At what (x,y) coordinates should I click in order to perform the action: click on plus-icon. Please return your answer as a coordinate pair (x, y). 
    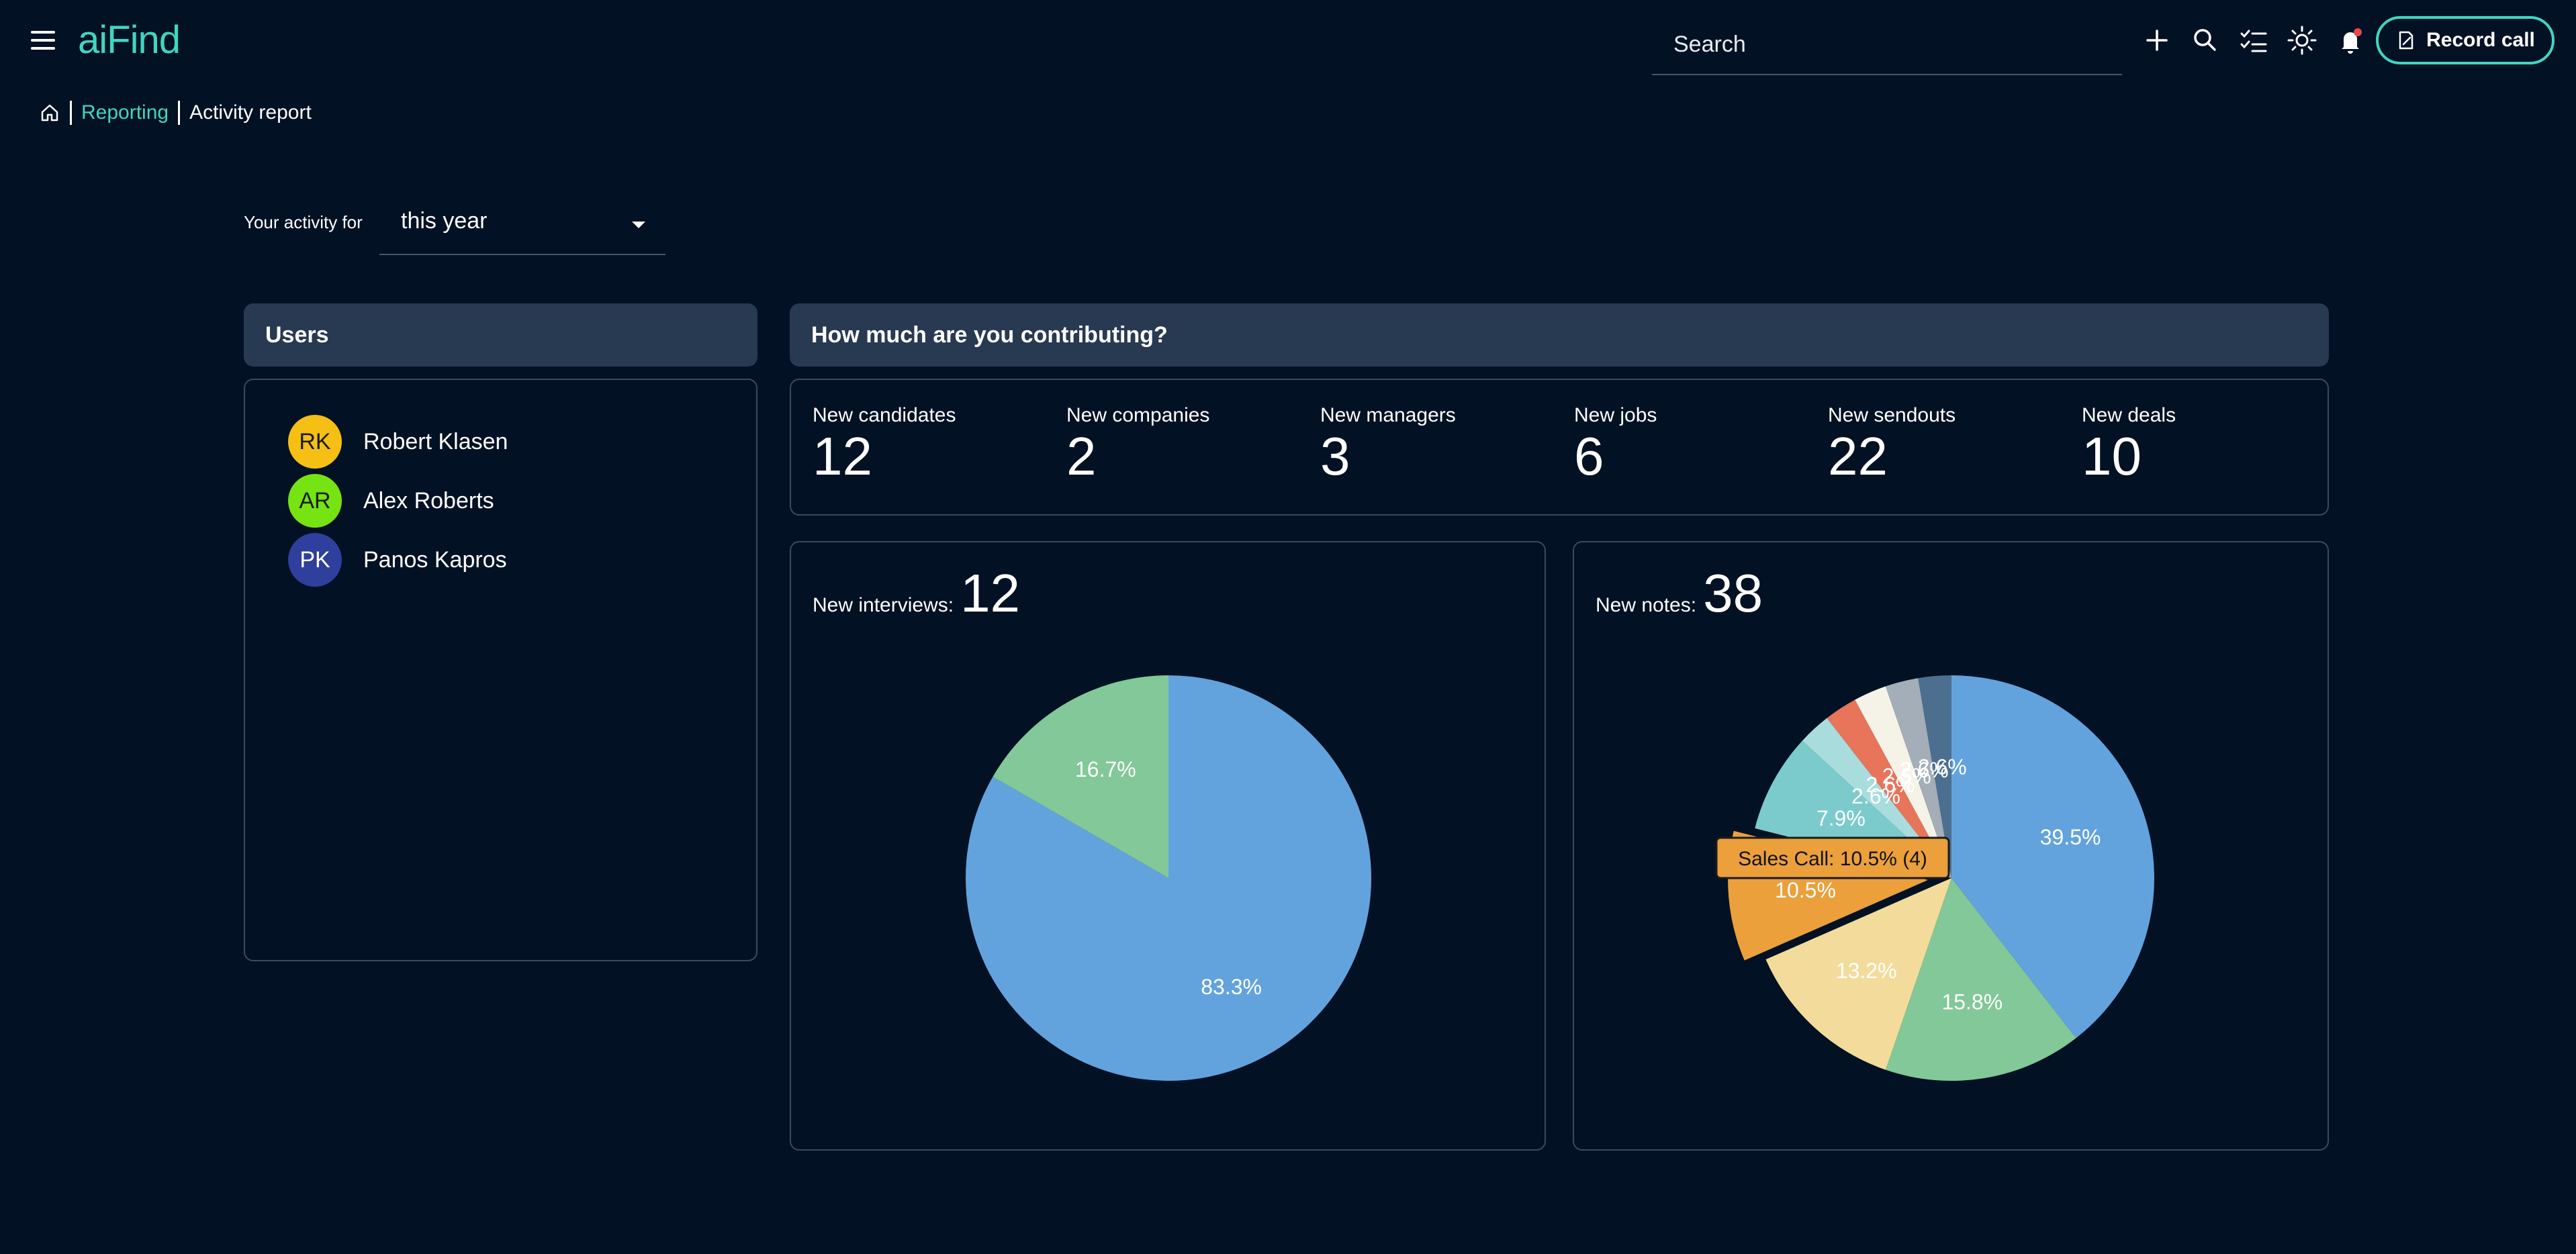
    Looking at the image, I should click on (2157, 40).